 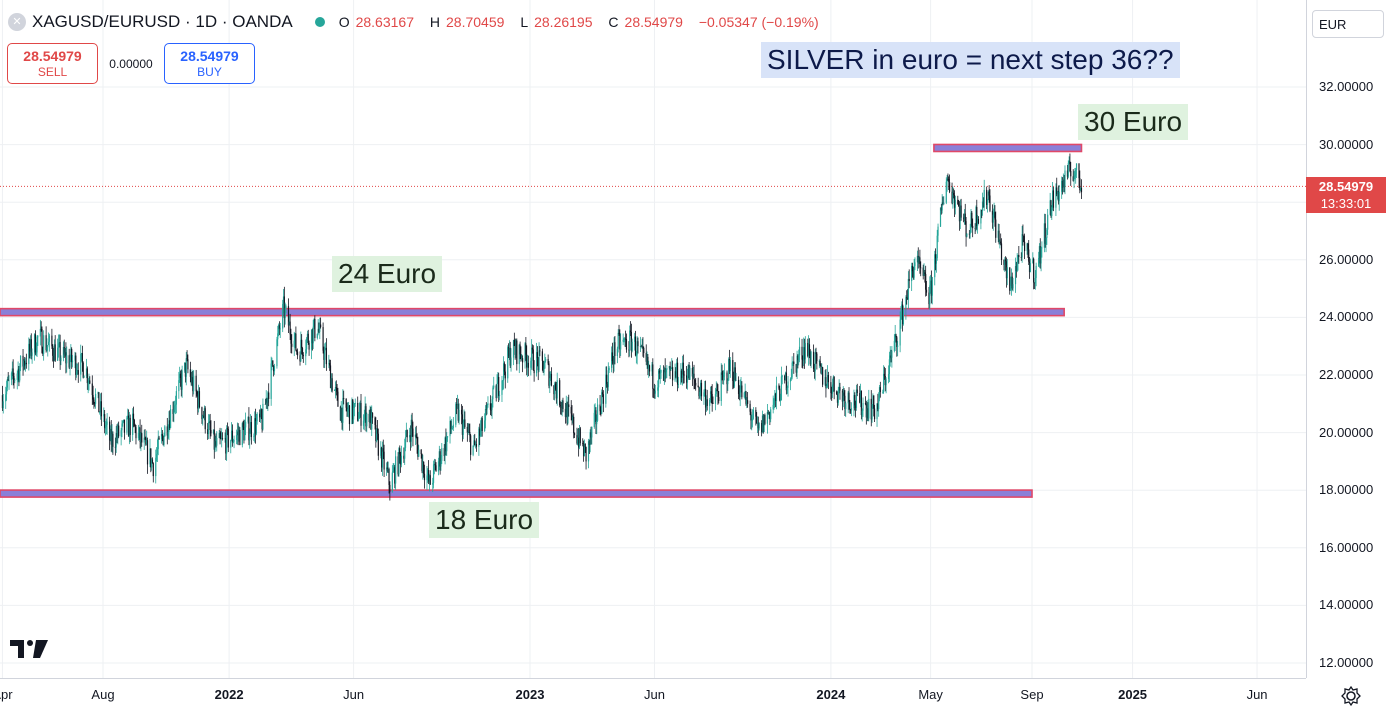 What do you see at coordinates (30, 651) in the screenshot?
I see `tradingview-logo-icon` at bounding box center [30, 651].